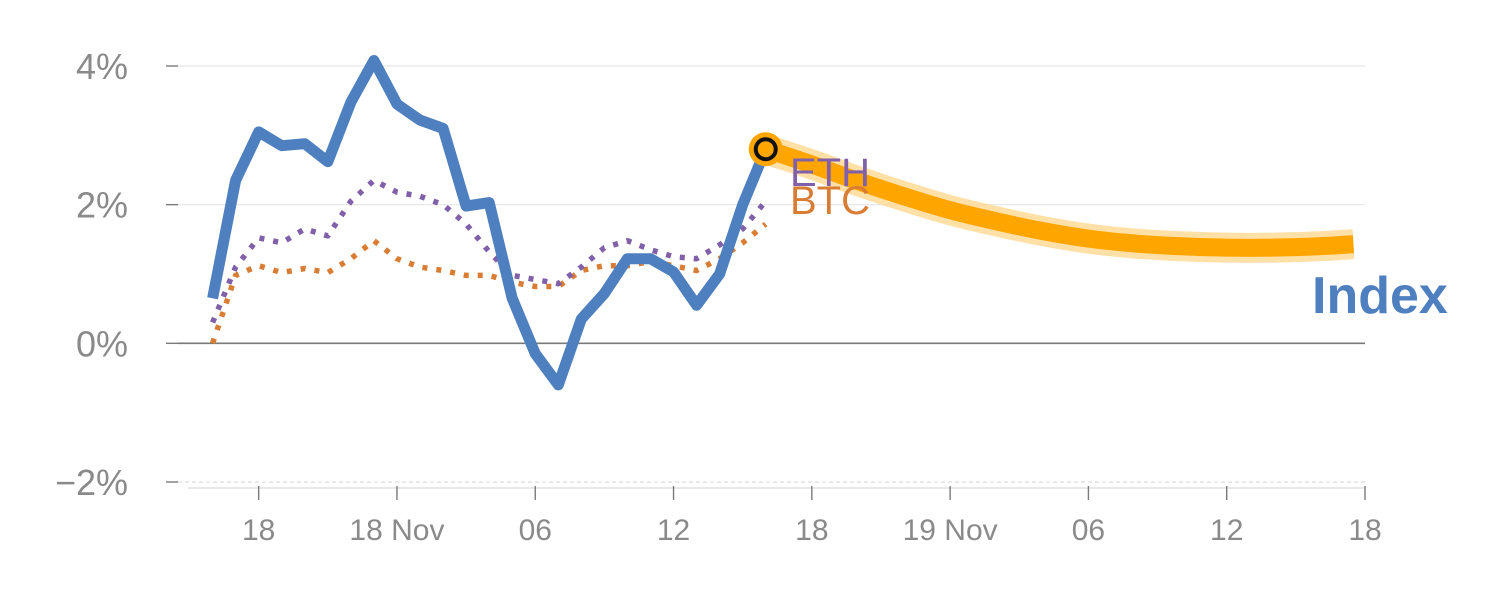 This screenshot has height=600, width=1500. Describe the element at coordinates (1058, 198) in the screenshot. I see `forecast-line` at that location.